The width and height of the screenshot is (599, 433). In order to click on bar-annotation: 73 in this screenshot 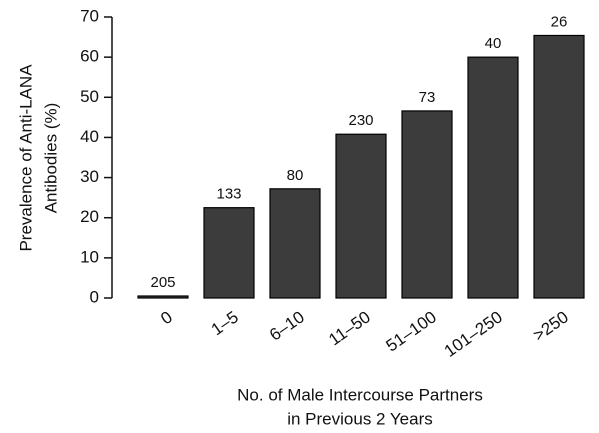, I will do `click(427, 97)`.